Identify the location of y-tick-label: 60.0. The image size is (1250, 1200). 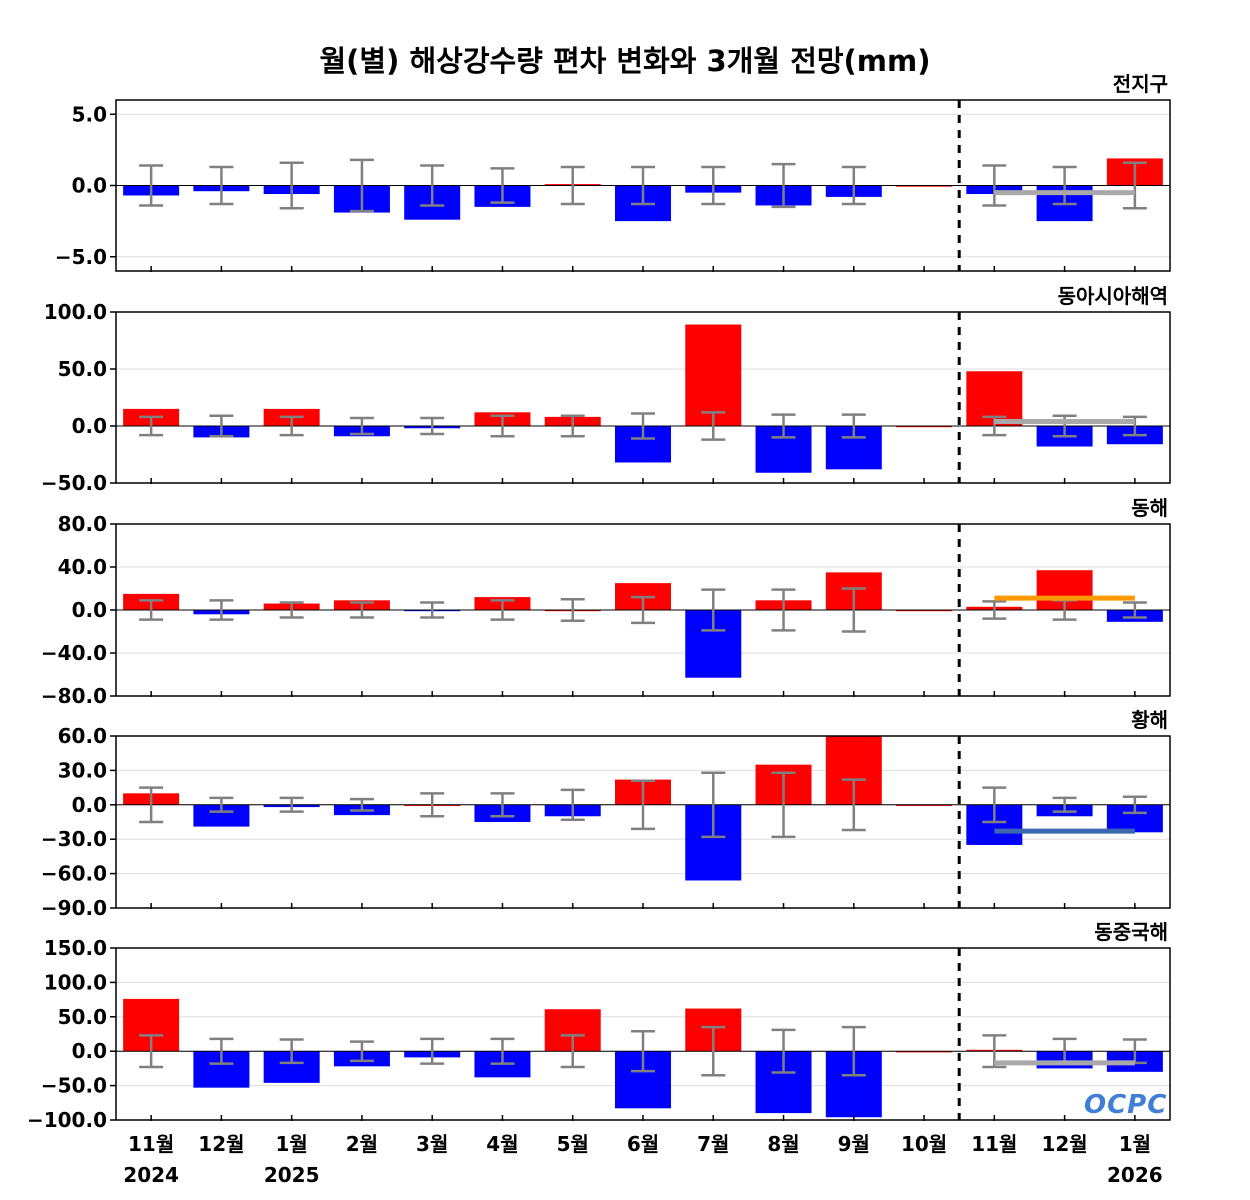
(82, 736).